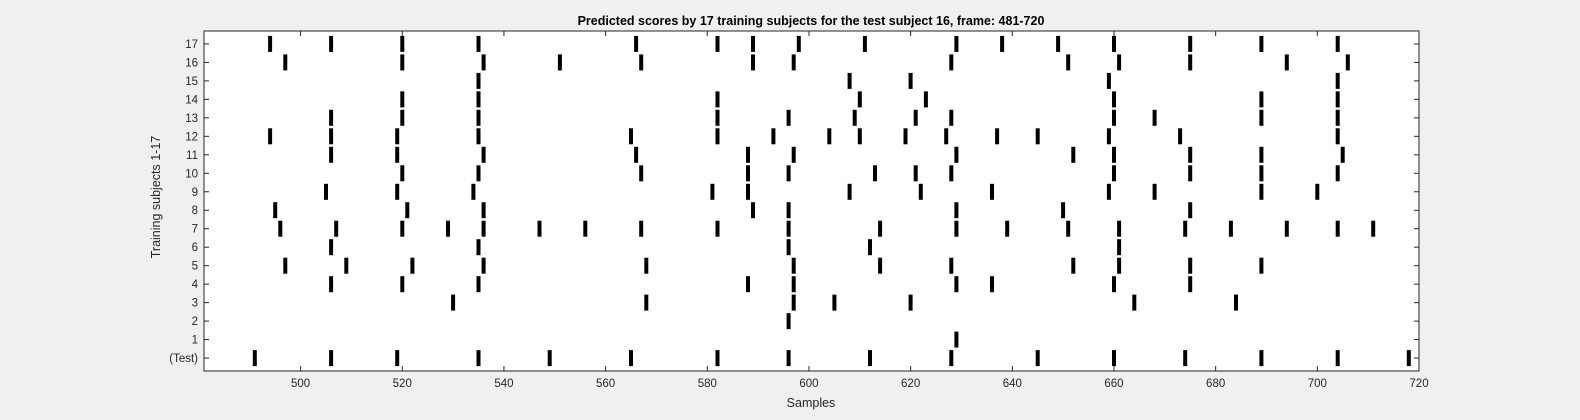 This screenshot has width=1580, height=420. What do you see at coordinates (191, 100) in the screenshot?
I see `y-tick-label: 14` at bounding box center [191, 100].